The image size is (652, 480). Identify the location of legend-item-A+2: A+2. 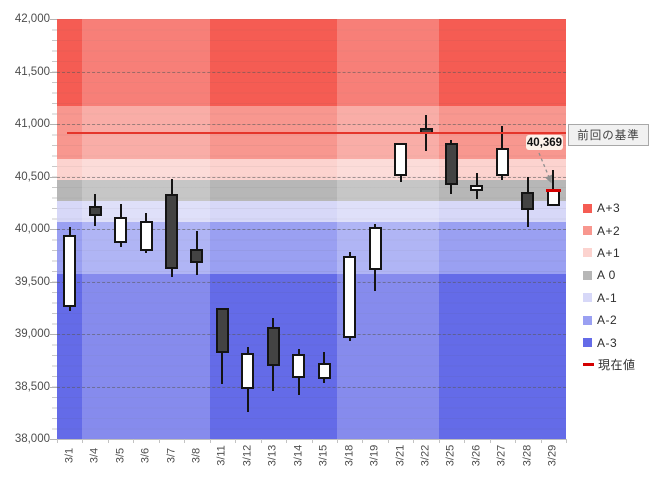
(609, 230).